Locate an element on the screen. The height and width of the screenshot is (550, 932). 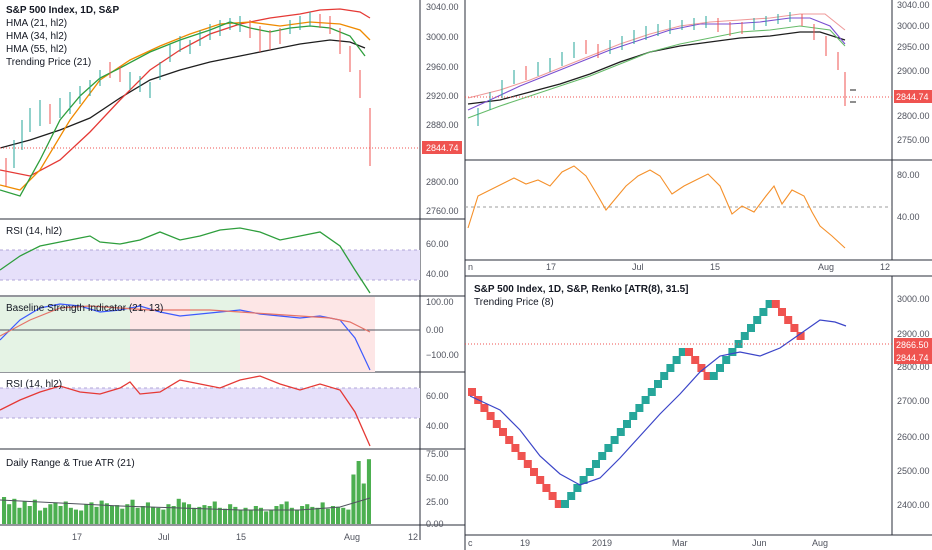
tick-label: −100.00 is located at coordinates (442, 355).